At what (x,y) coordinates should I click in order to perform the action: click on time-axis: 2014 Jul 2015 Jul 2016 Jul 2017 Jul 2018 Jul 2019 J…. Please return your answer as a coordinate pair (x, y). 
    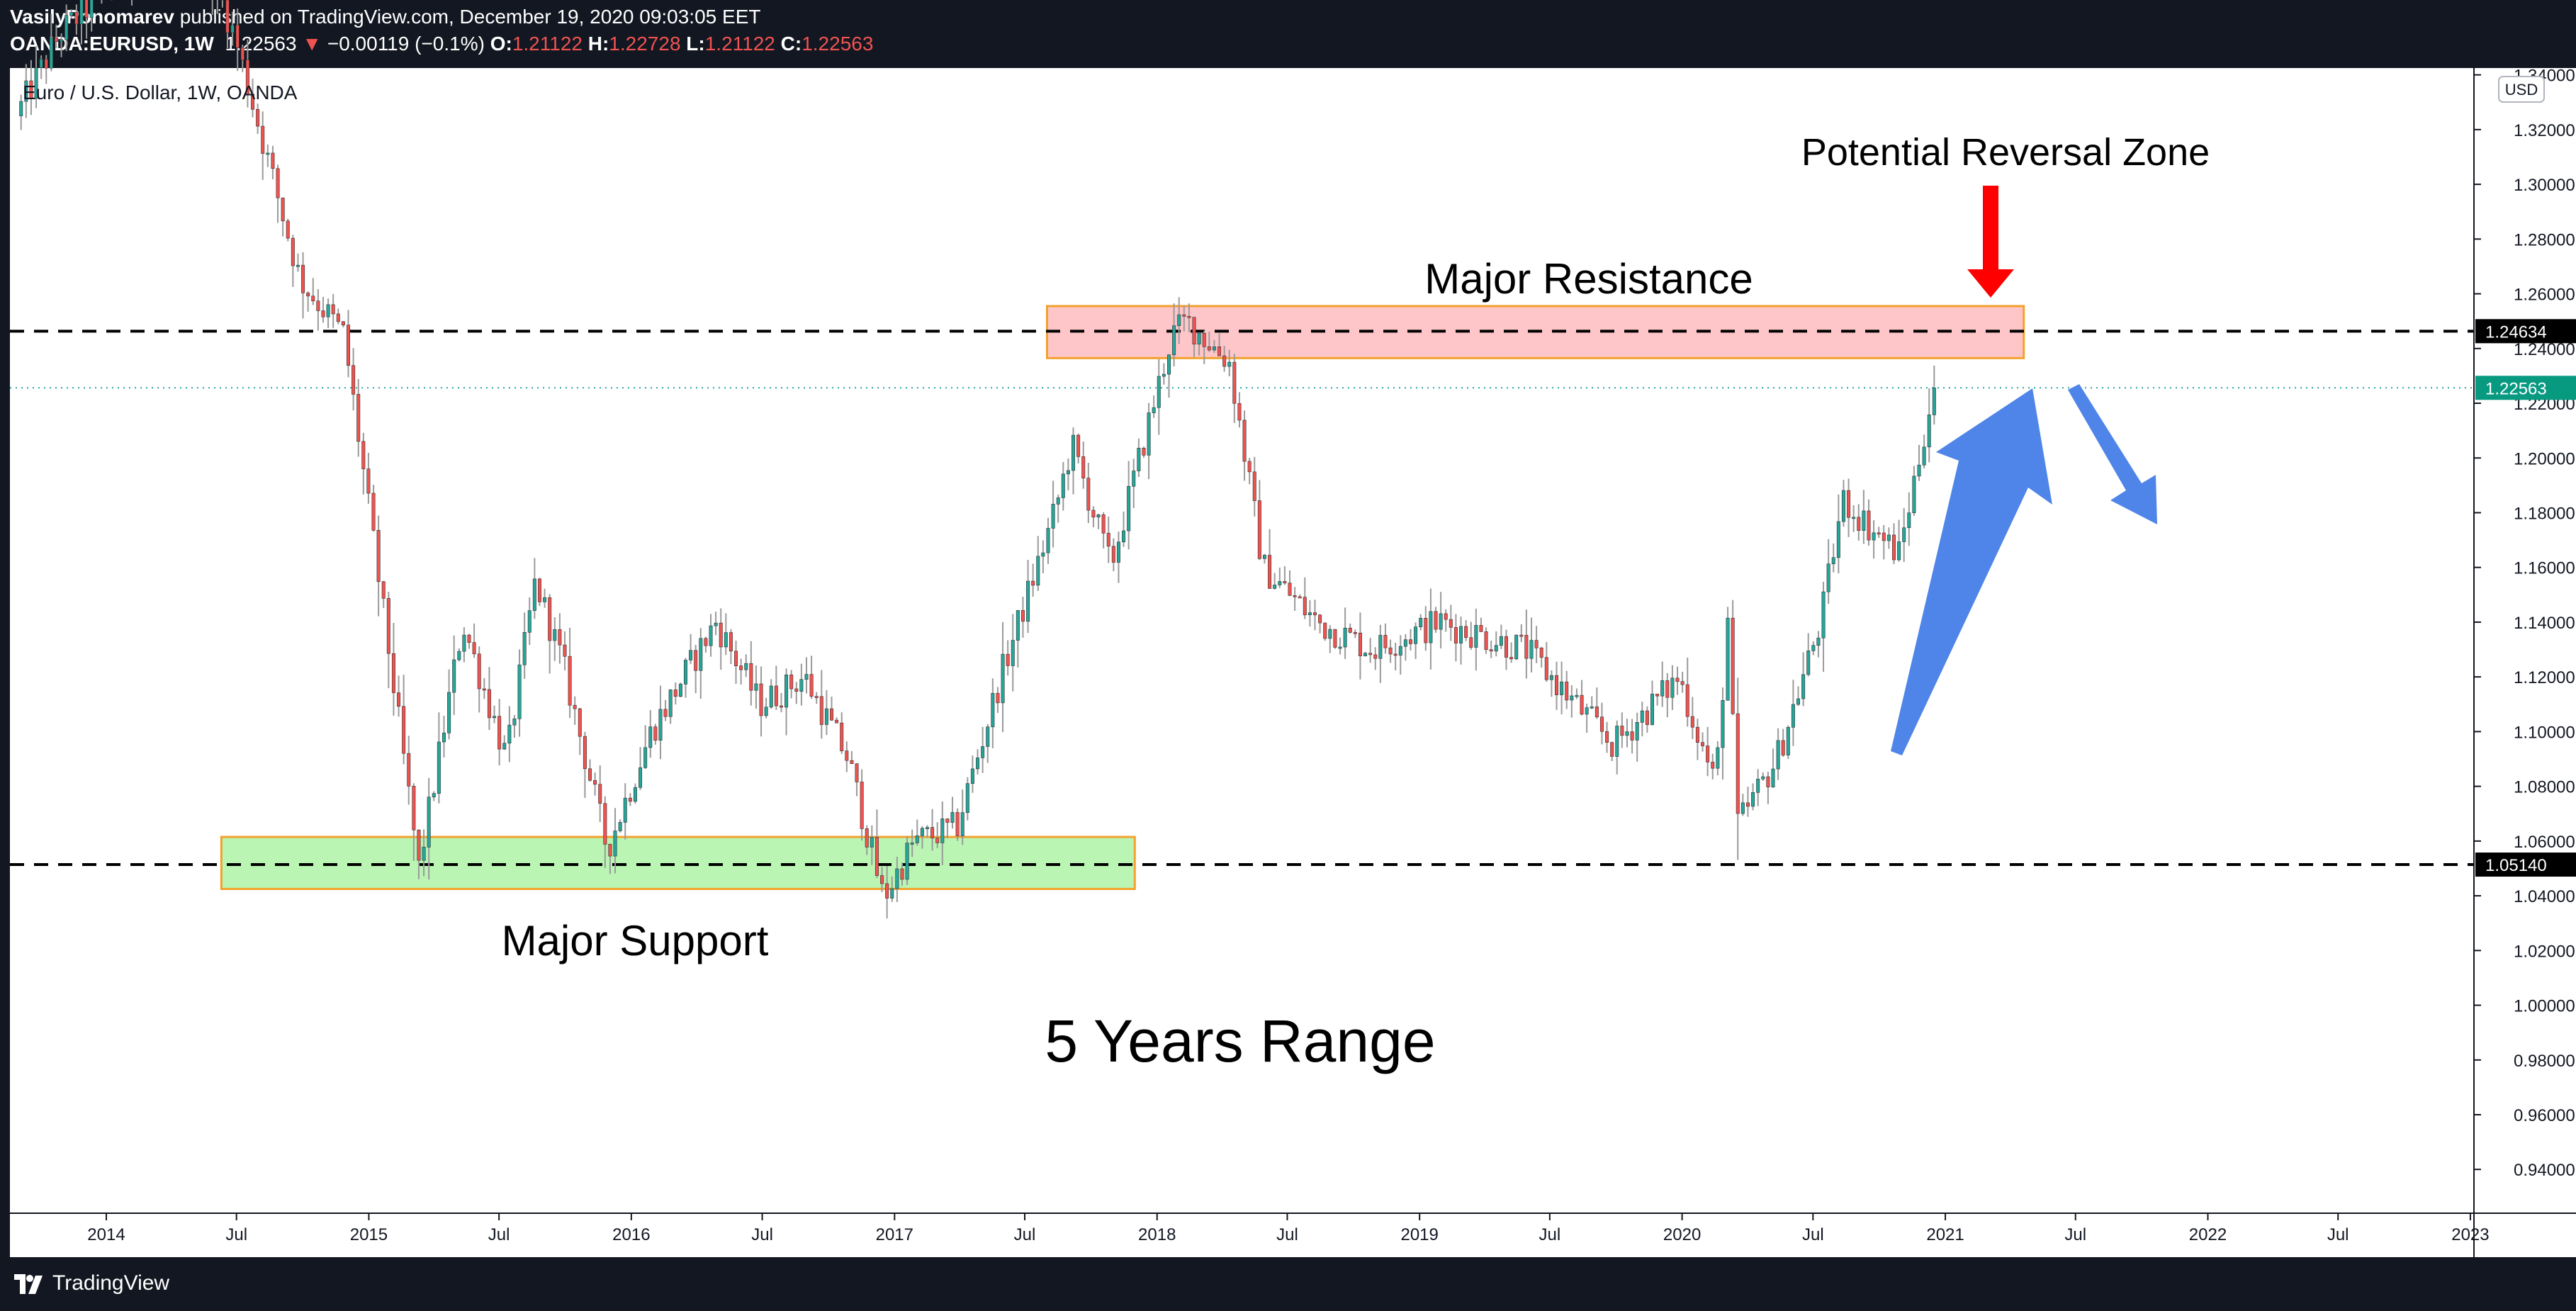
    Looking at the image, I should click on (1293, 1228).